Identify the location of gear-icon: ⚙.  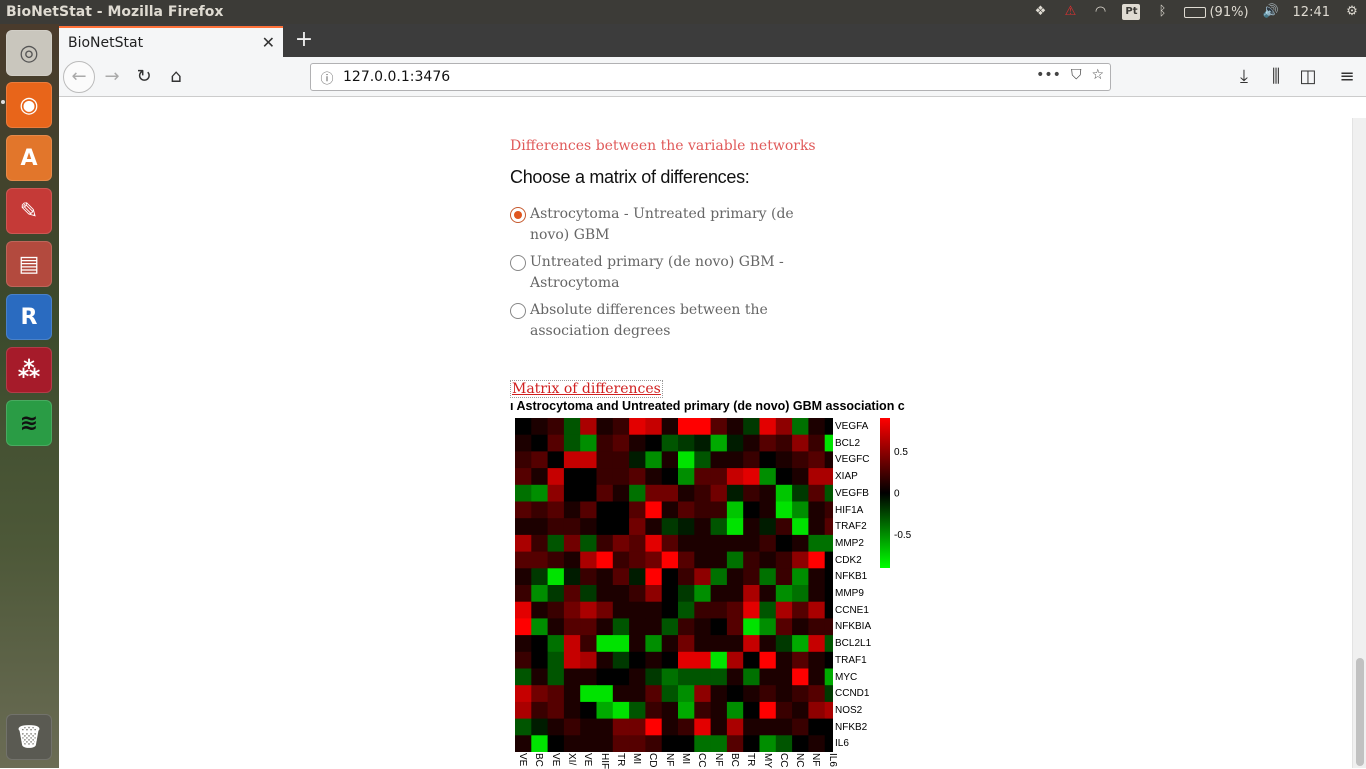
(1352, 11).